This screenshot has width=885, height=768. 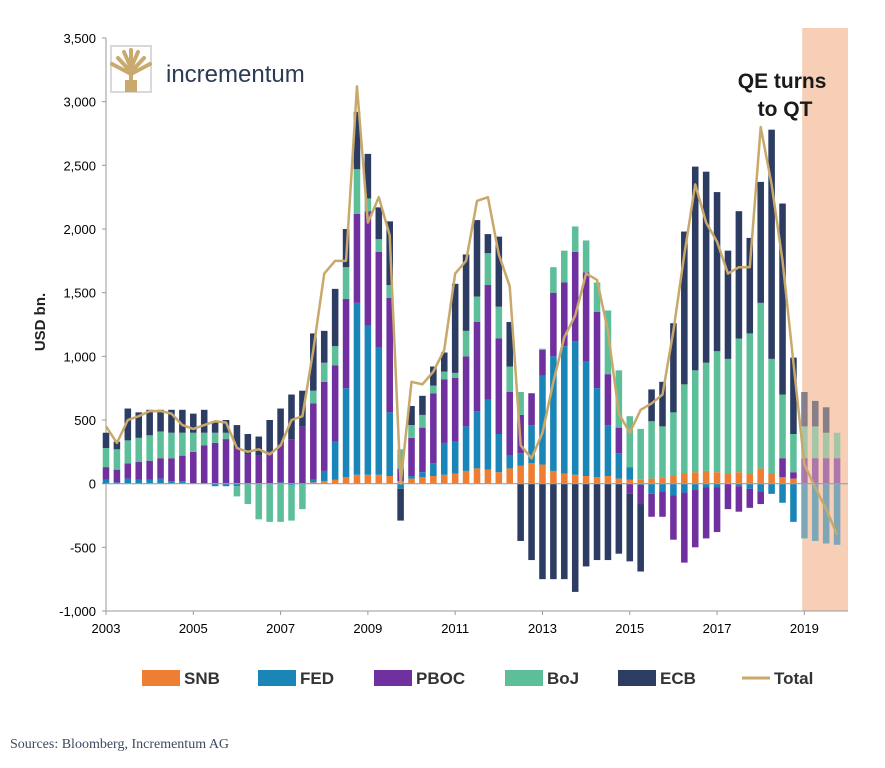 I want to click on x-tick-label: 2003, so click(x=106, y=628).